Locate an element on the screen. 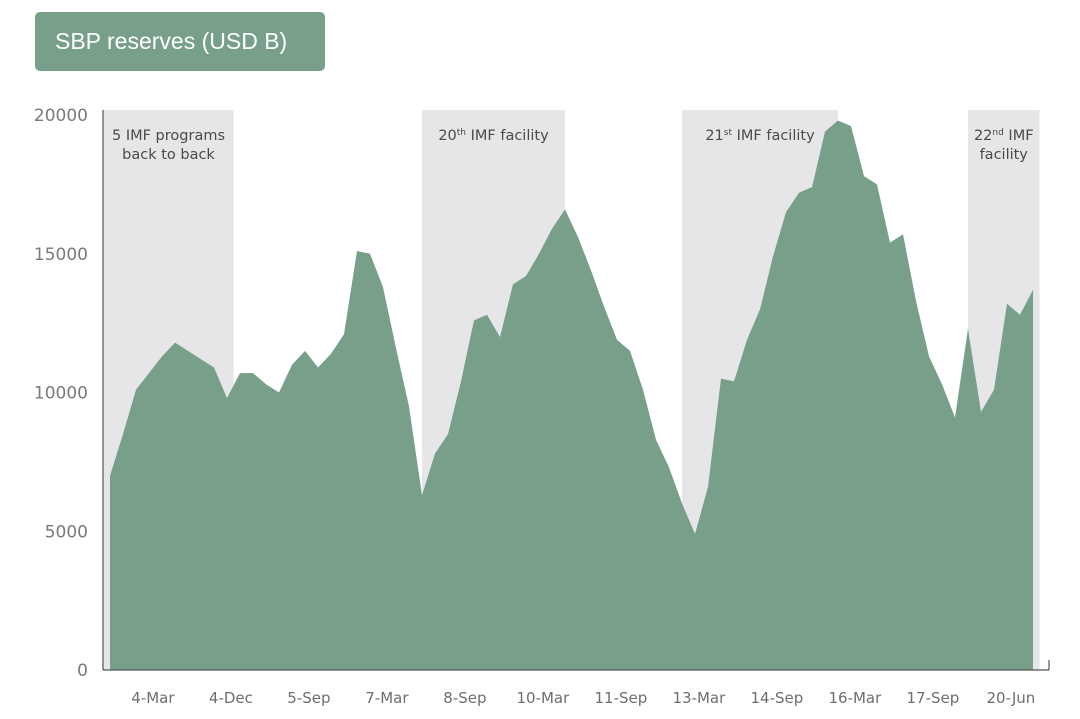 Image resolution: width=1080 pixels, height=719 pixels. band-label-4: 22nd IMF is located at coordinates (1004, 136).